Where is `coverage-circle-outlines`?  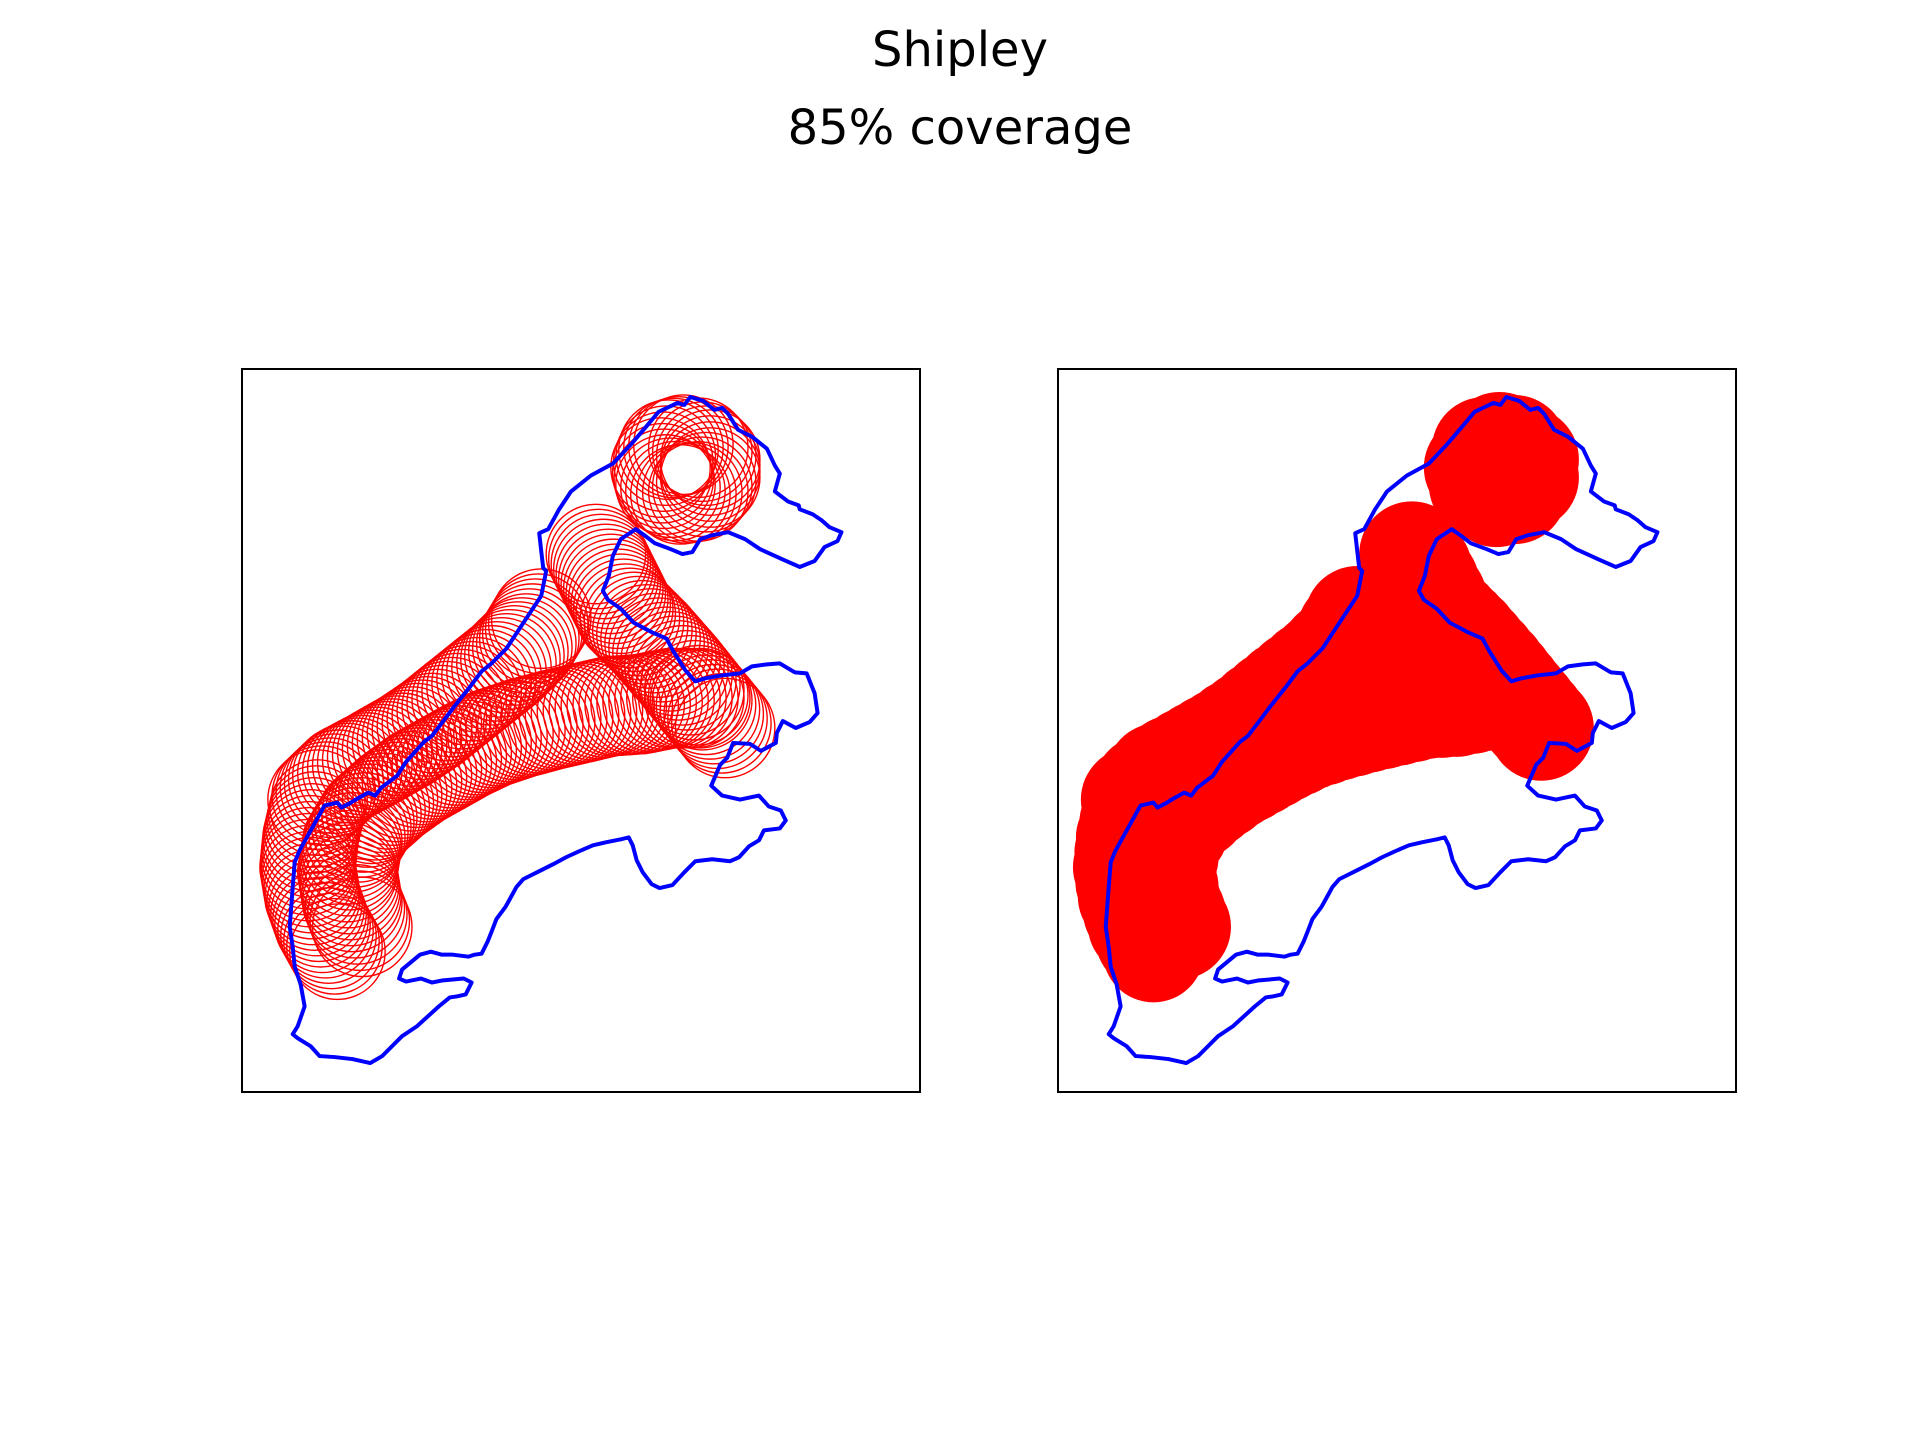
coverage-circle-outlines is located at coordinates (517, 697).